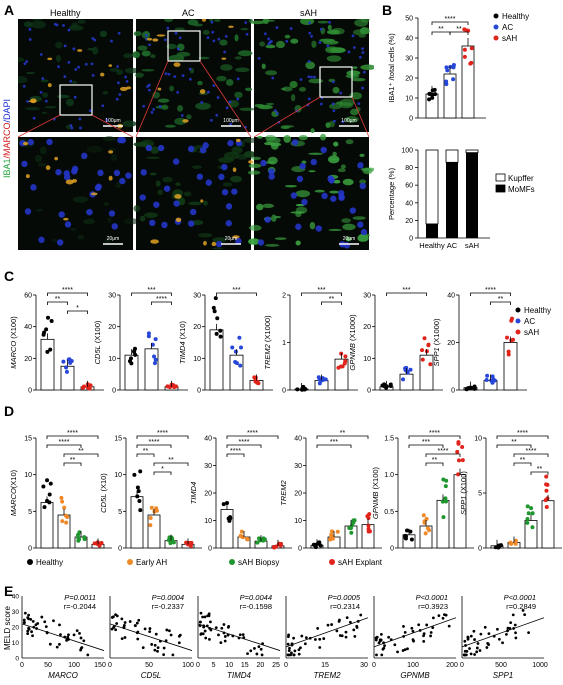 Image resolution: width=563 pixels, height=685 pixels. Describe the element at coordinates (112, 359) in the screenshot. I see `y-tick-label: 10` at that location.